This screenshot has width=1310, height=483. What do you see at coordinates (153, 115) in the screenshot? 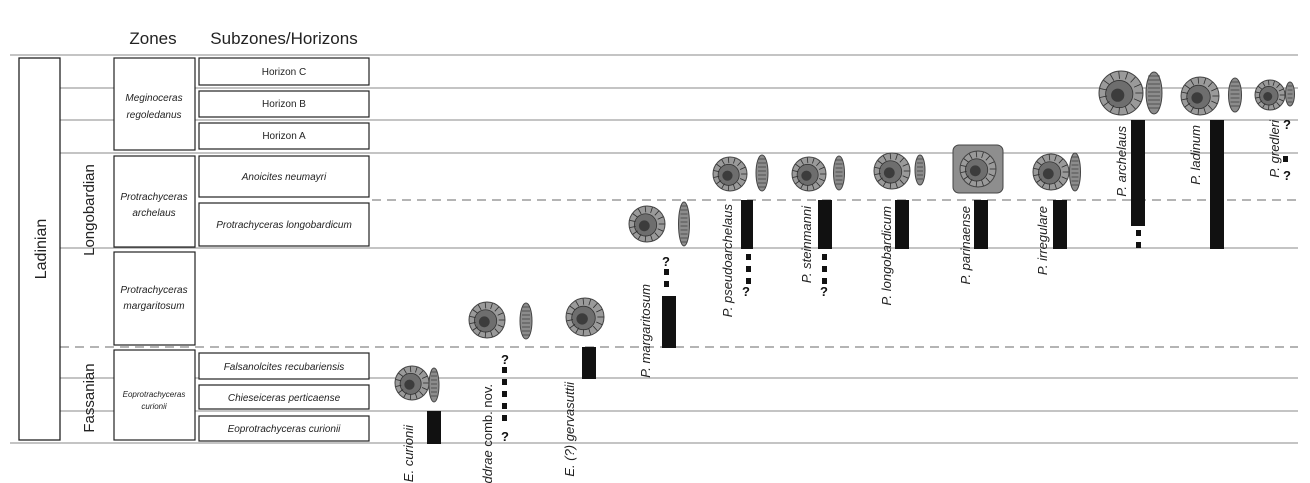
I see `zone-label: regoledanus` at bounding box center [153, 115].